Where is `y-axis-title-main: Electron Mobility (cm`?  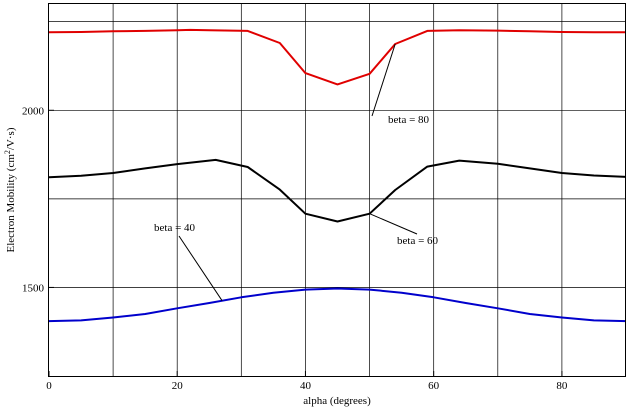
y-axis-title-main: Electron Mobility (cm is located at coordinates (11, 203).